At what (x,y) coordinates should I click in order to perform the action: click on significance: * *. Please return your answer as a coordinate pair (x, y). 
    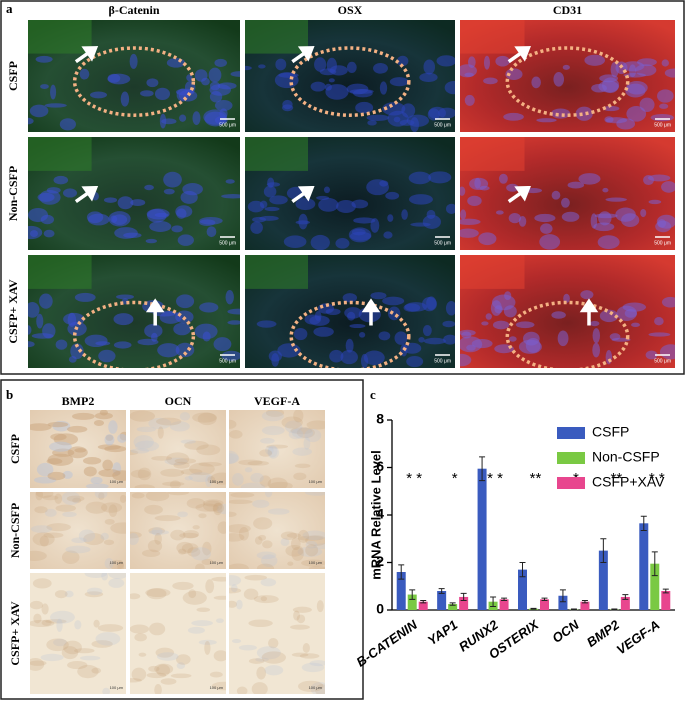
    Looking at the image, I should click on (495, 478).